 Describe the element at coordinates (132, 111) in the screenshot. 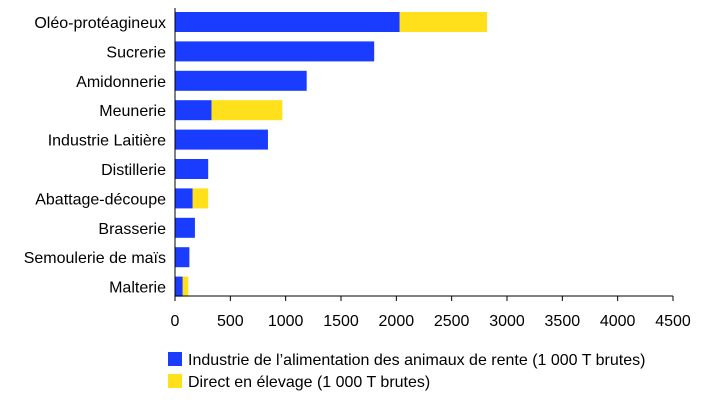

I see `category-label: Meunerie` at that location.